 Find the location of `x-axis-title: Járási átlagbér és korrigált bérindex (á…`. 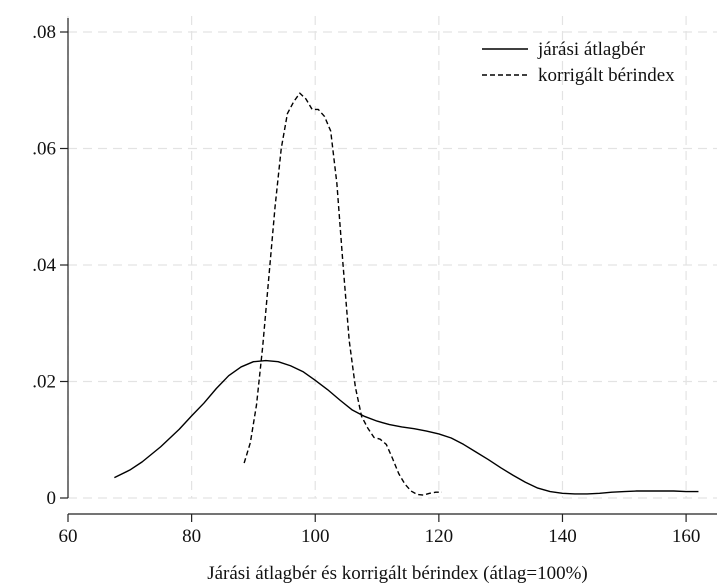

x-axis-title: Járási átlagbér és korrigált bérindex (á… is located at coordinates (397, 573).